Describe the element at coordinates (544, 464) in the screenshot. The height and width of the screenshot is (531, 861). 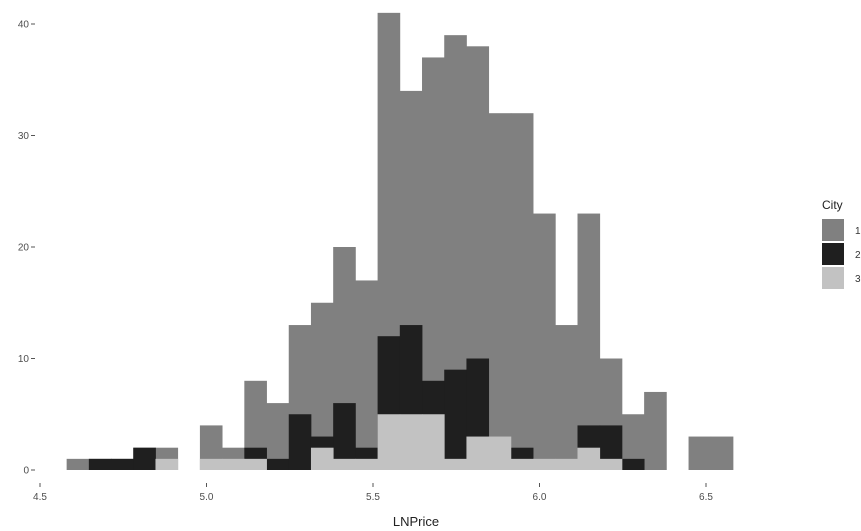
I see `bar-city3-bin21` at that location.